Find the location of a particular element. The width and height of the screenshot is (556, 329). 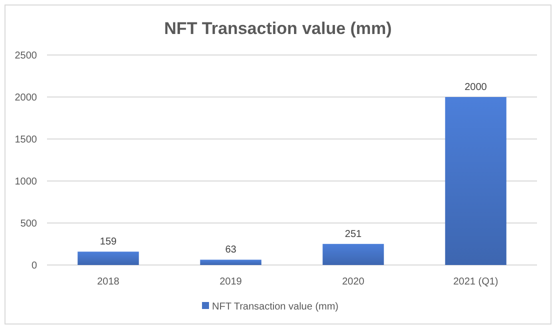

y-tick-label: 500 is located at coordinates (29, 224).